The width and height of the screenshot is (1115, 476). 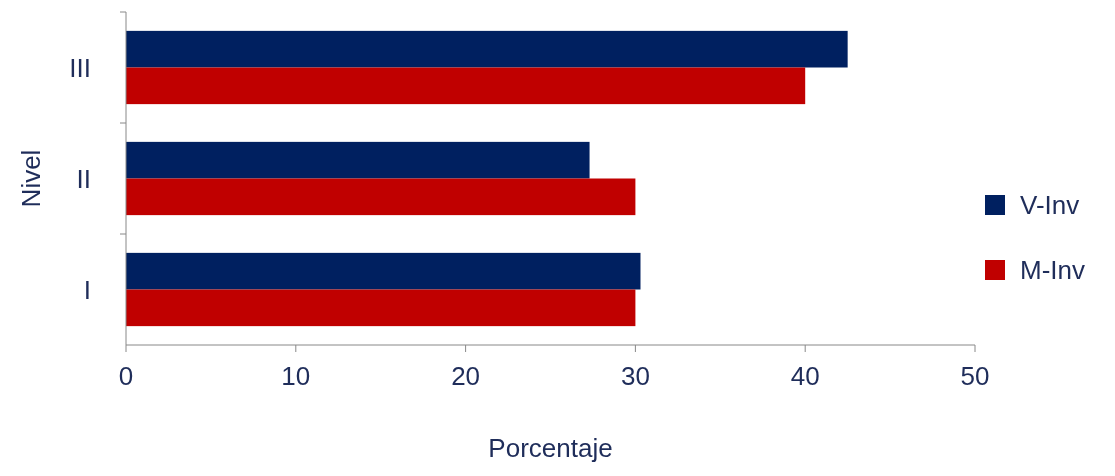 What do you see at coordinates (1052, 270) in the screenshot?
I see `legend-label: M-Inv` at bounding box center [1052, 270].